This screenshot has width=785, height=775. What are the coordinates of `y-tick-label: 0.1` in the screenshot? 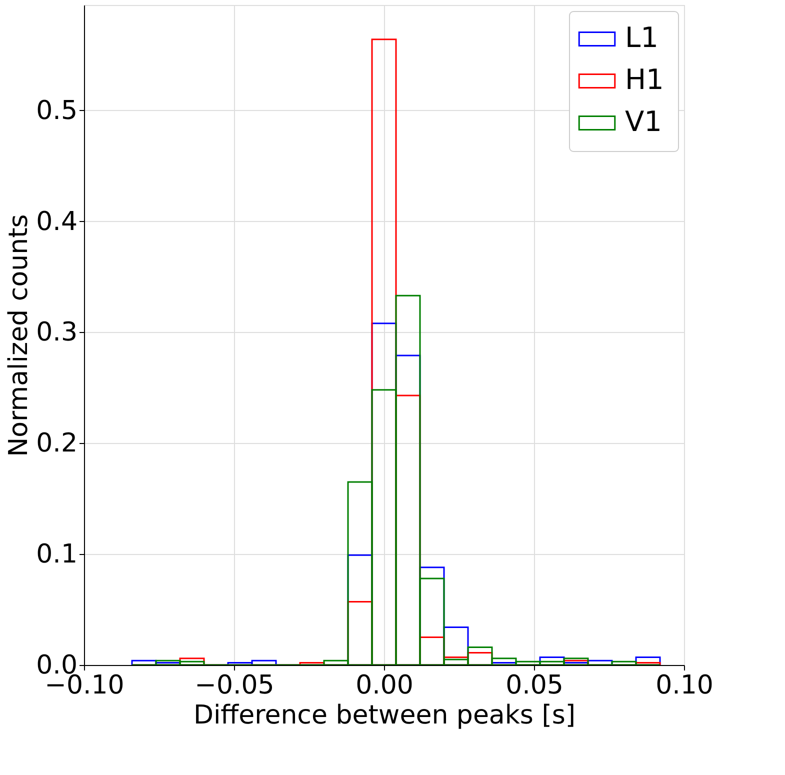 It's located at (57, 555).